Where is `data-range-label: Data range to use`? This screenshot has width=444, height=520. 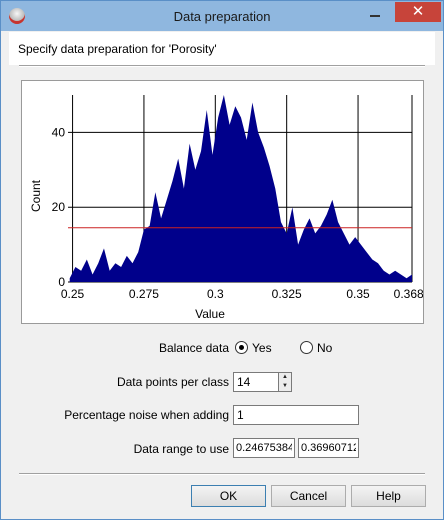
data-range-label: Data range to use is located at coordinates (181, 449).